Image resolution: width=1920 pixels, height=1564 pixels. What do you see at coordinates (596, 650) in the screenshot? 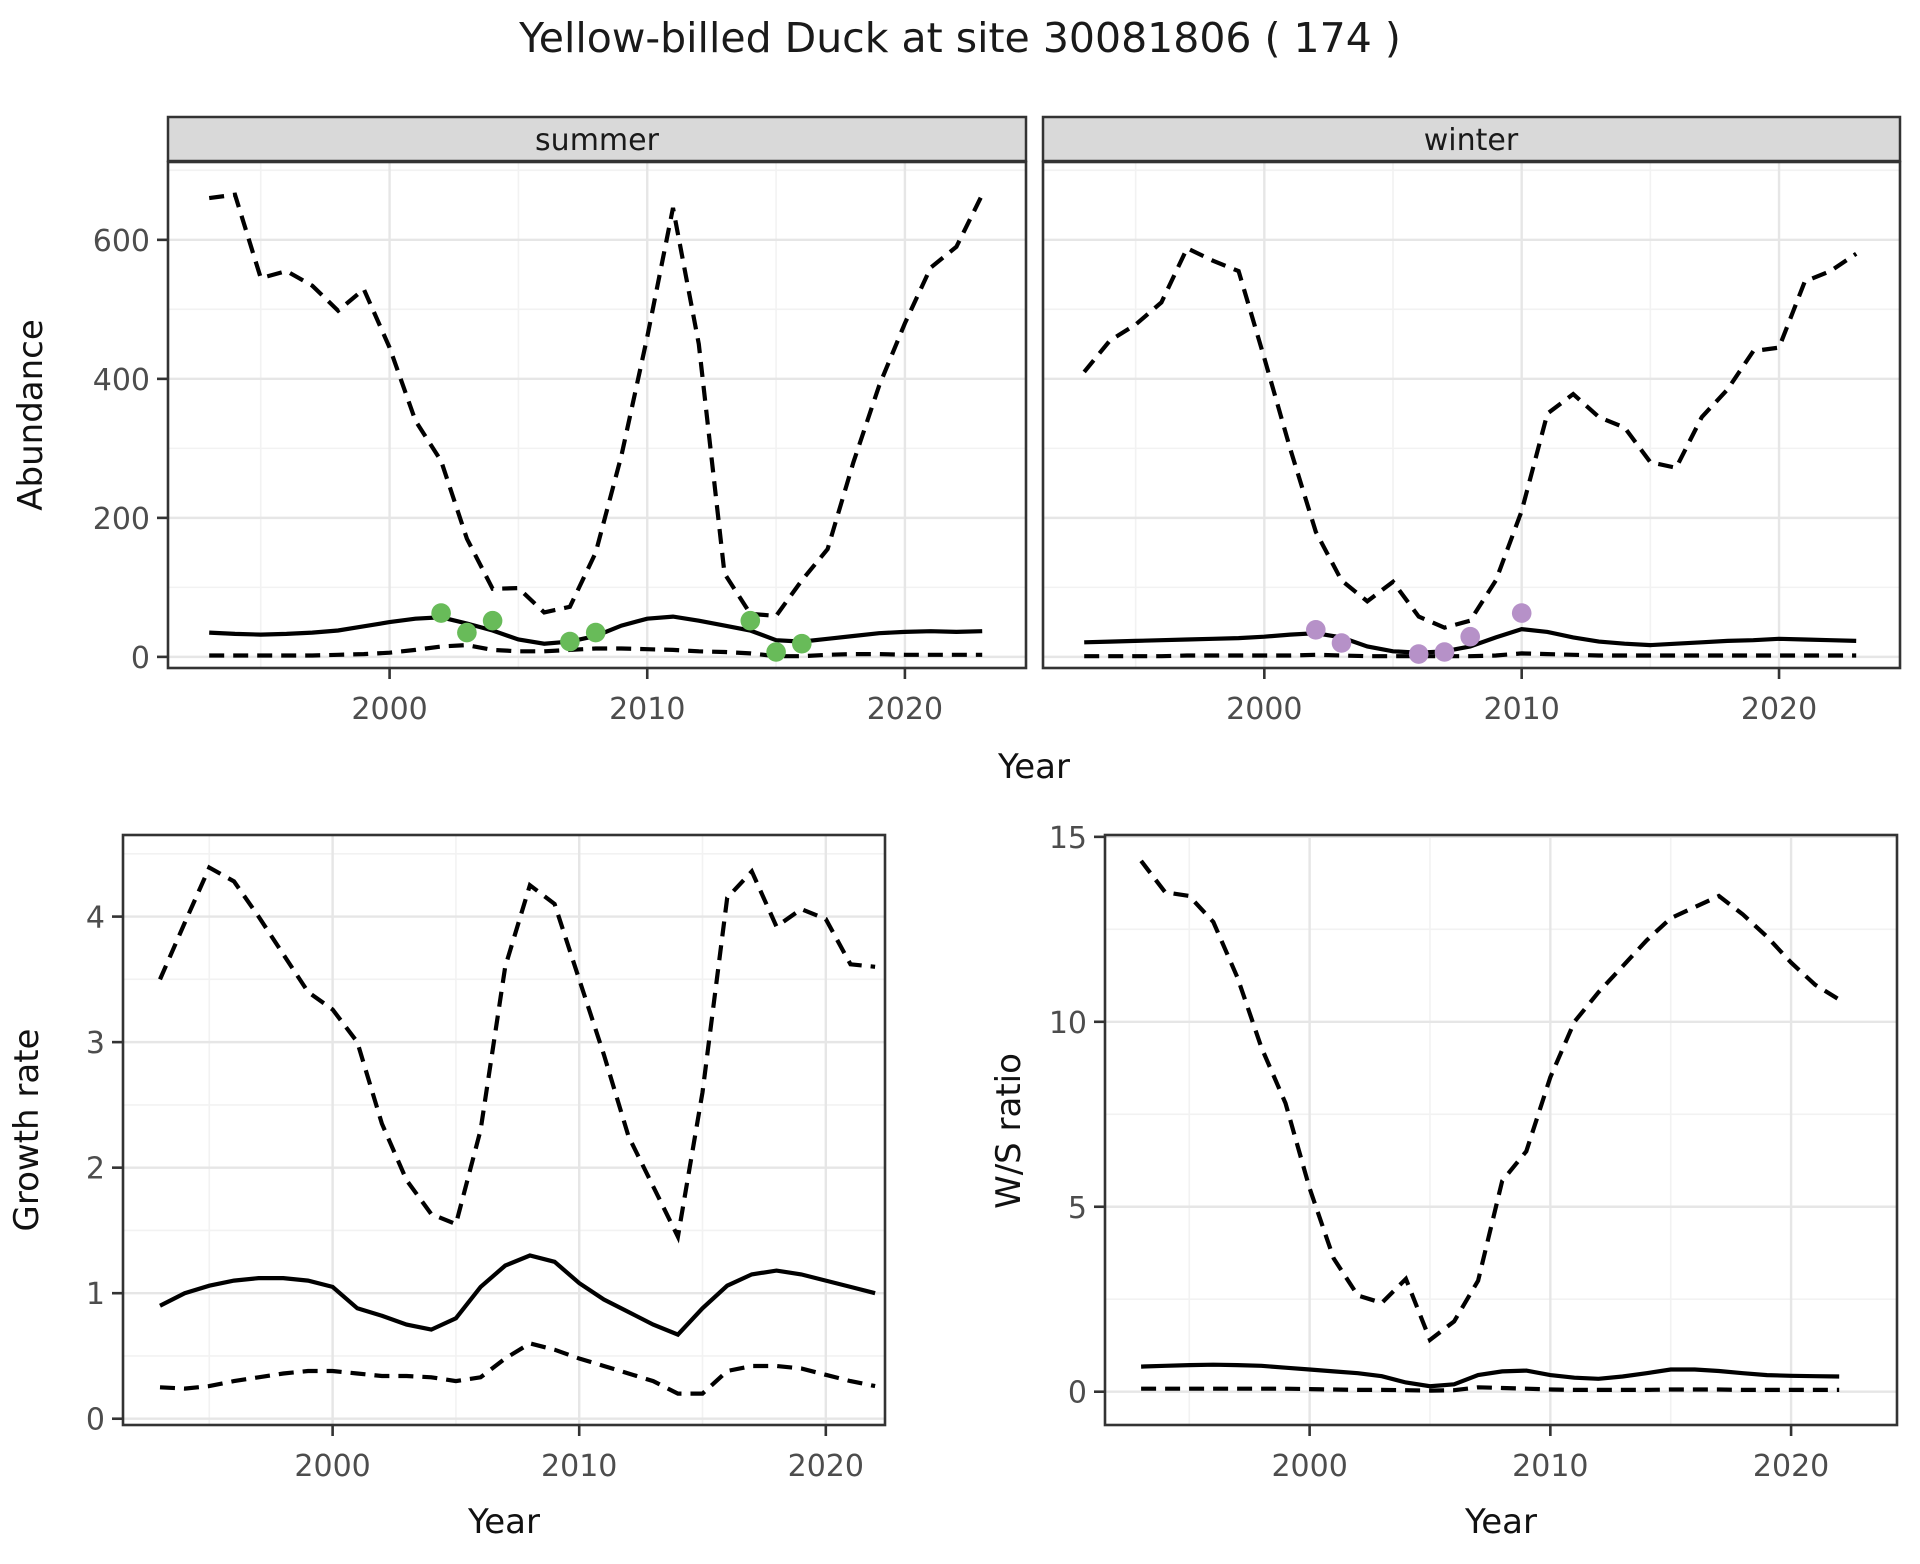
I see `series-lower_ci-summer` at bounding box center [596, 650].